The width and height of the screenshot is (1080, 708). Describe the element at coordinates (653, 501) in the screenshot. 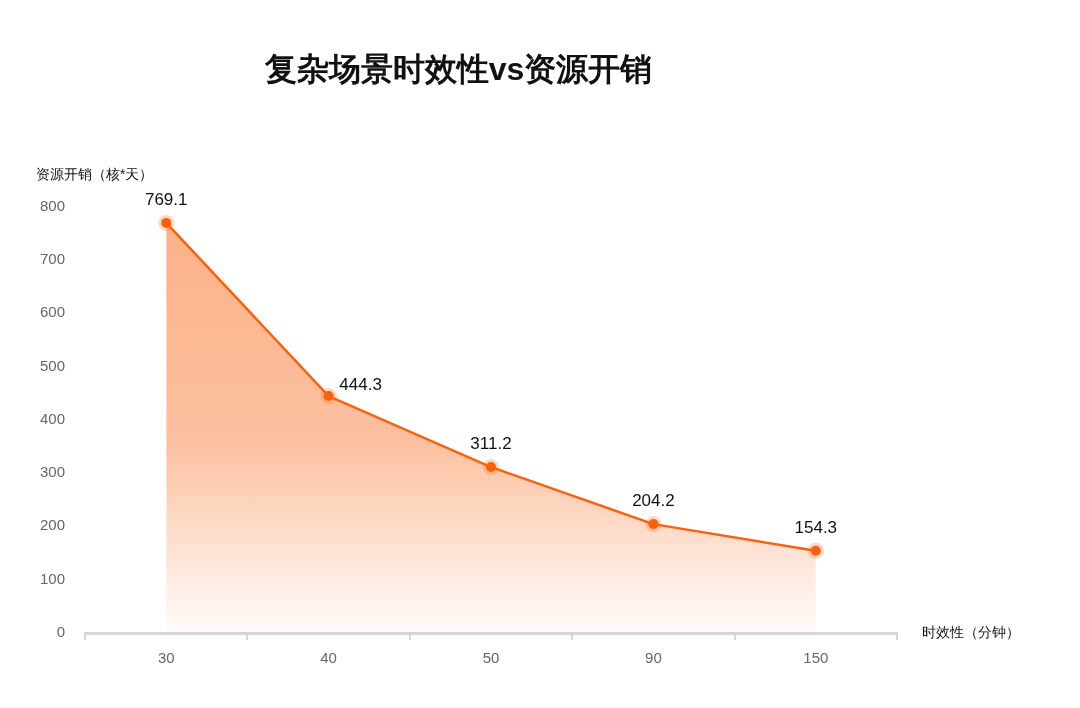

I see `data-label: 204.2` at that location.